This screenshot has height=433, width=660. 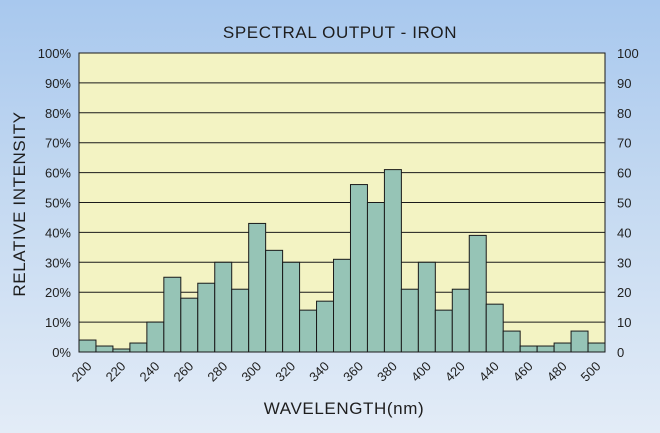 I want to click on x-tick-label: 260, so click(x=183, y=372).